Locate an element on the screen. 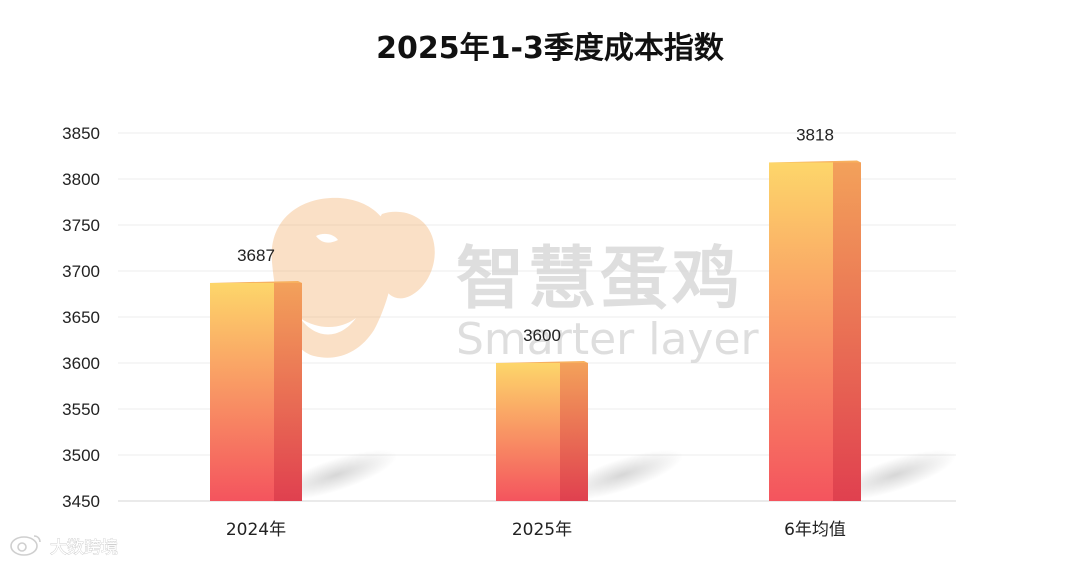  y-tick-label: 3550 is located at coordinates (81, 409).